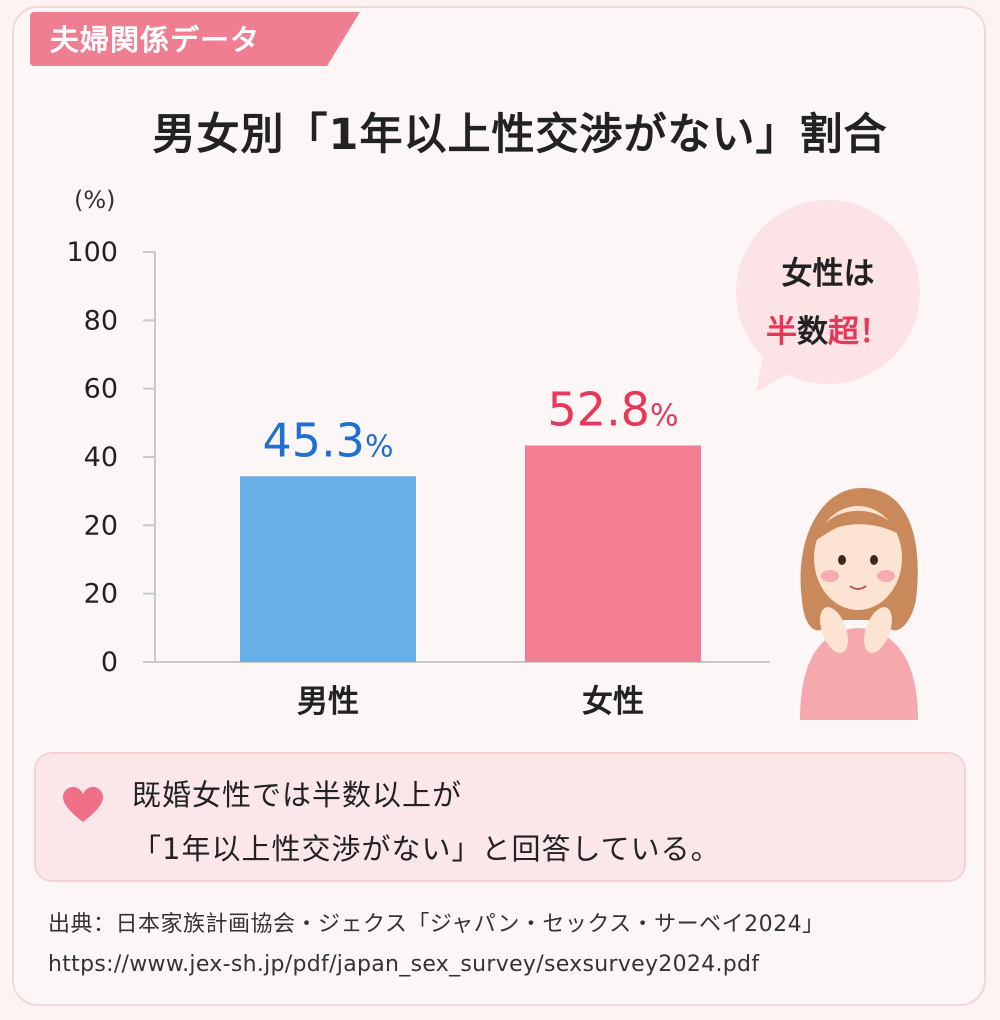  Describe the element at coordinates (500, 817) in the screenshot. I see `summary-box` at that location.